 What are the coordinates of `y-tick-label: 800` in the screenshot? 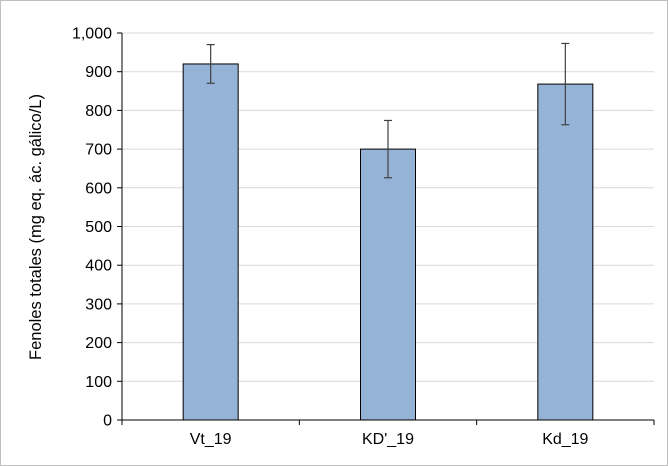 It's located at (98, 111).